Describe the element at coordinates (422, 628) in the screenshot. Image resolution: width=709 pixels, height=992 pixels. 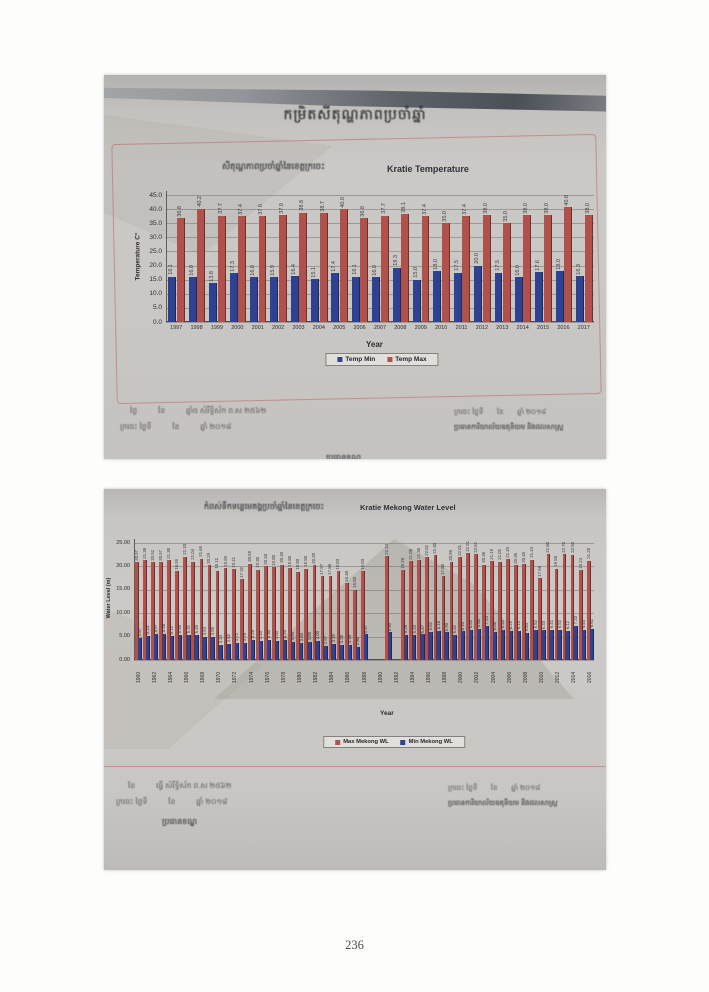
I see `bar-value-label: 5.47` at that location.